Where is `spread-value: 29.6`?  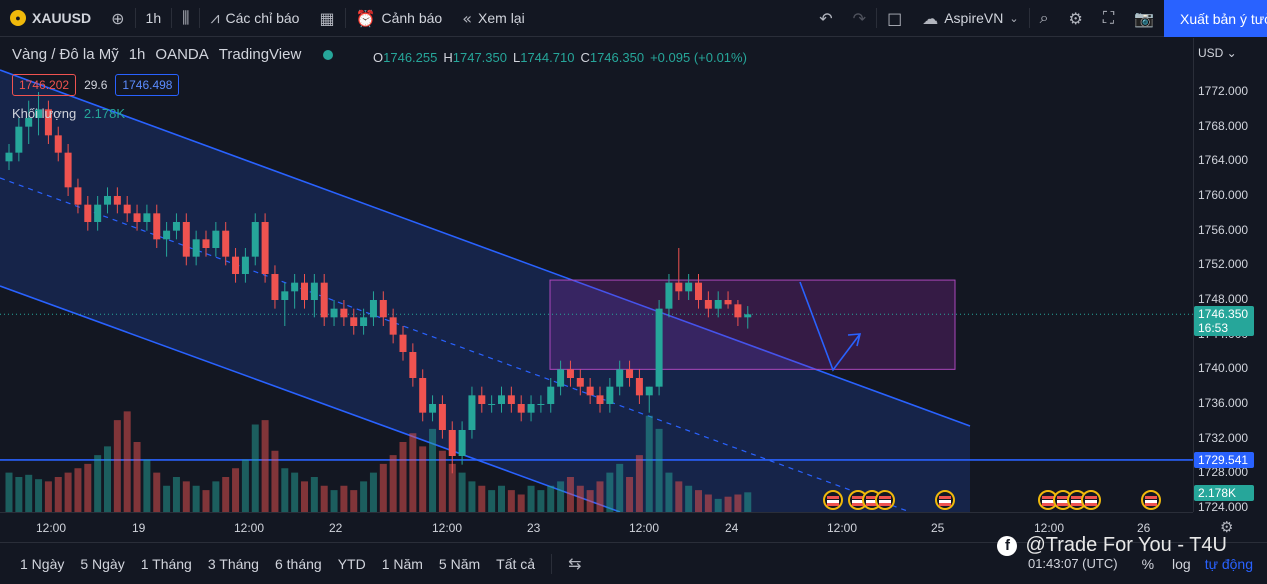 spread-value: 29.6 is located at coordinates (96, 85).